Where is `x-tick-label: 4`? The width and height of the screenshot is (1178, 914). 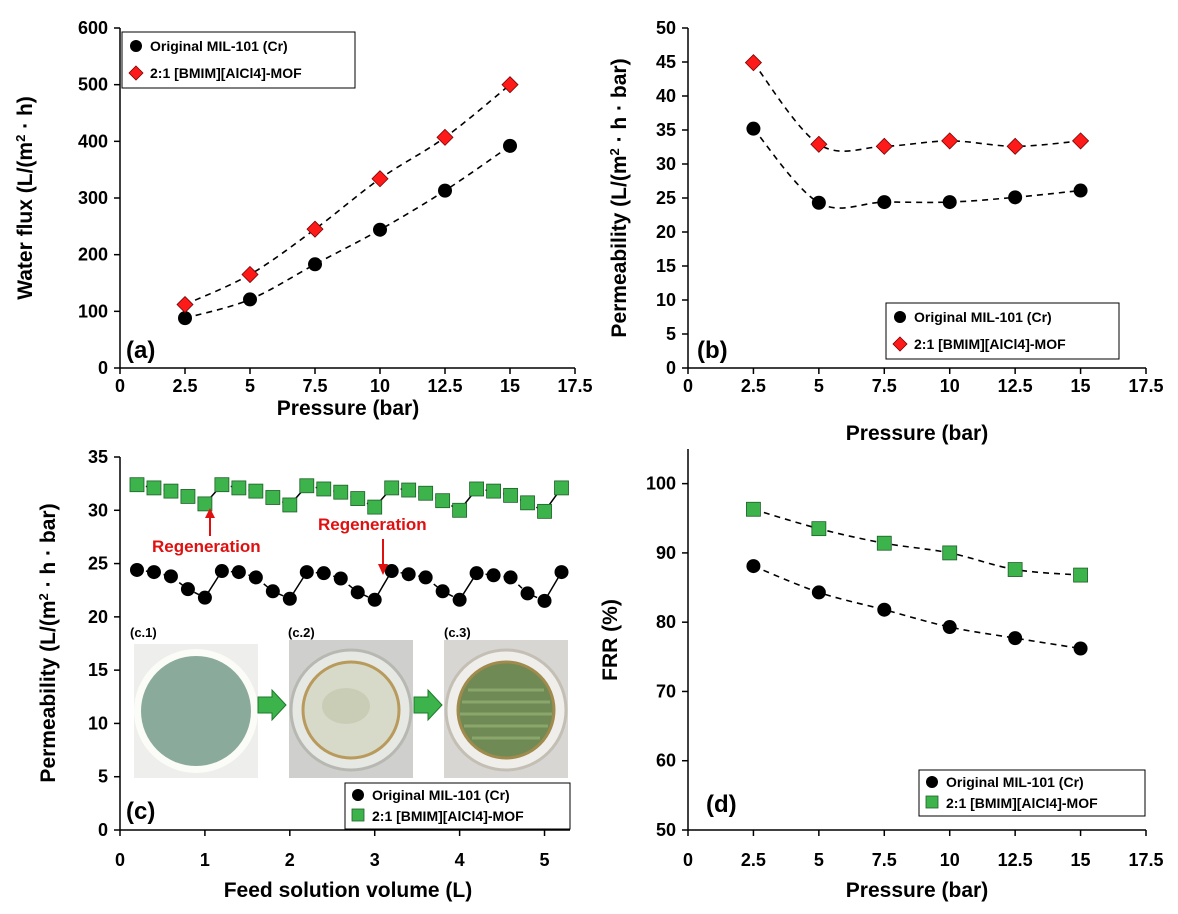 x-tick-label: 4 is located at coordinates (460, 860).